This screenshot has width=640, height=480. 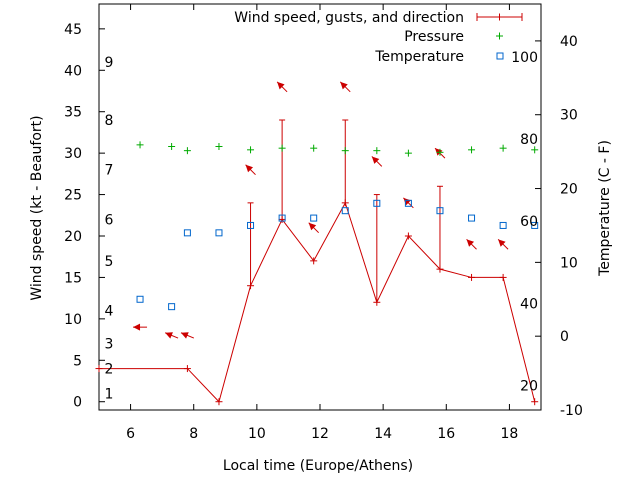 What do you see at coordinates (524, 58) in the screenshot?
I see `fahrenheit-label: 100` at bounding box center [524, 58].